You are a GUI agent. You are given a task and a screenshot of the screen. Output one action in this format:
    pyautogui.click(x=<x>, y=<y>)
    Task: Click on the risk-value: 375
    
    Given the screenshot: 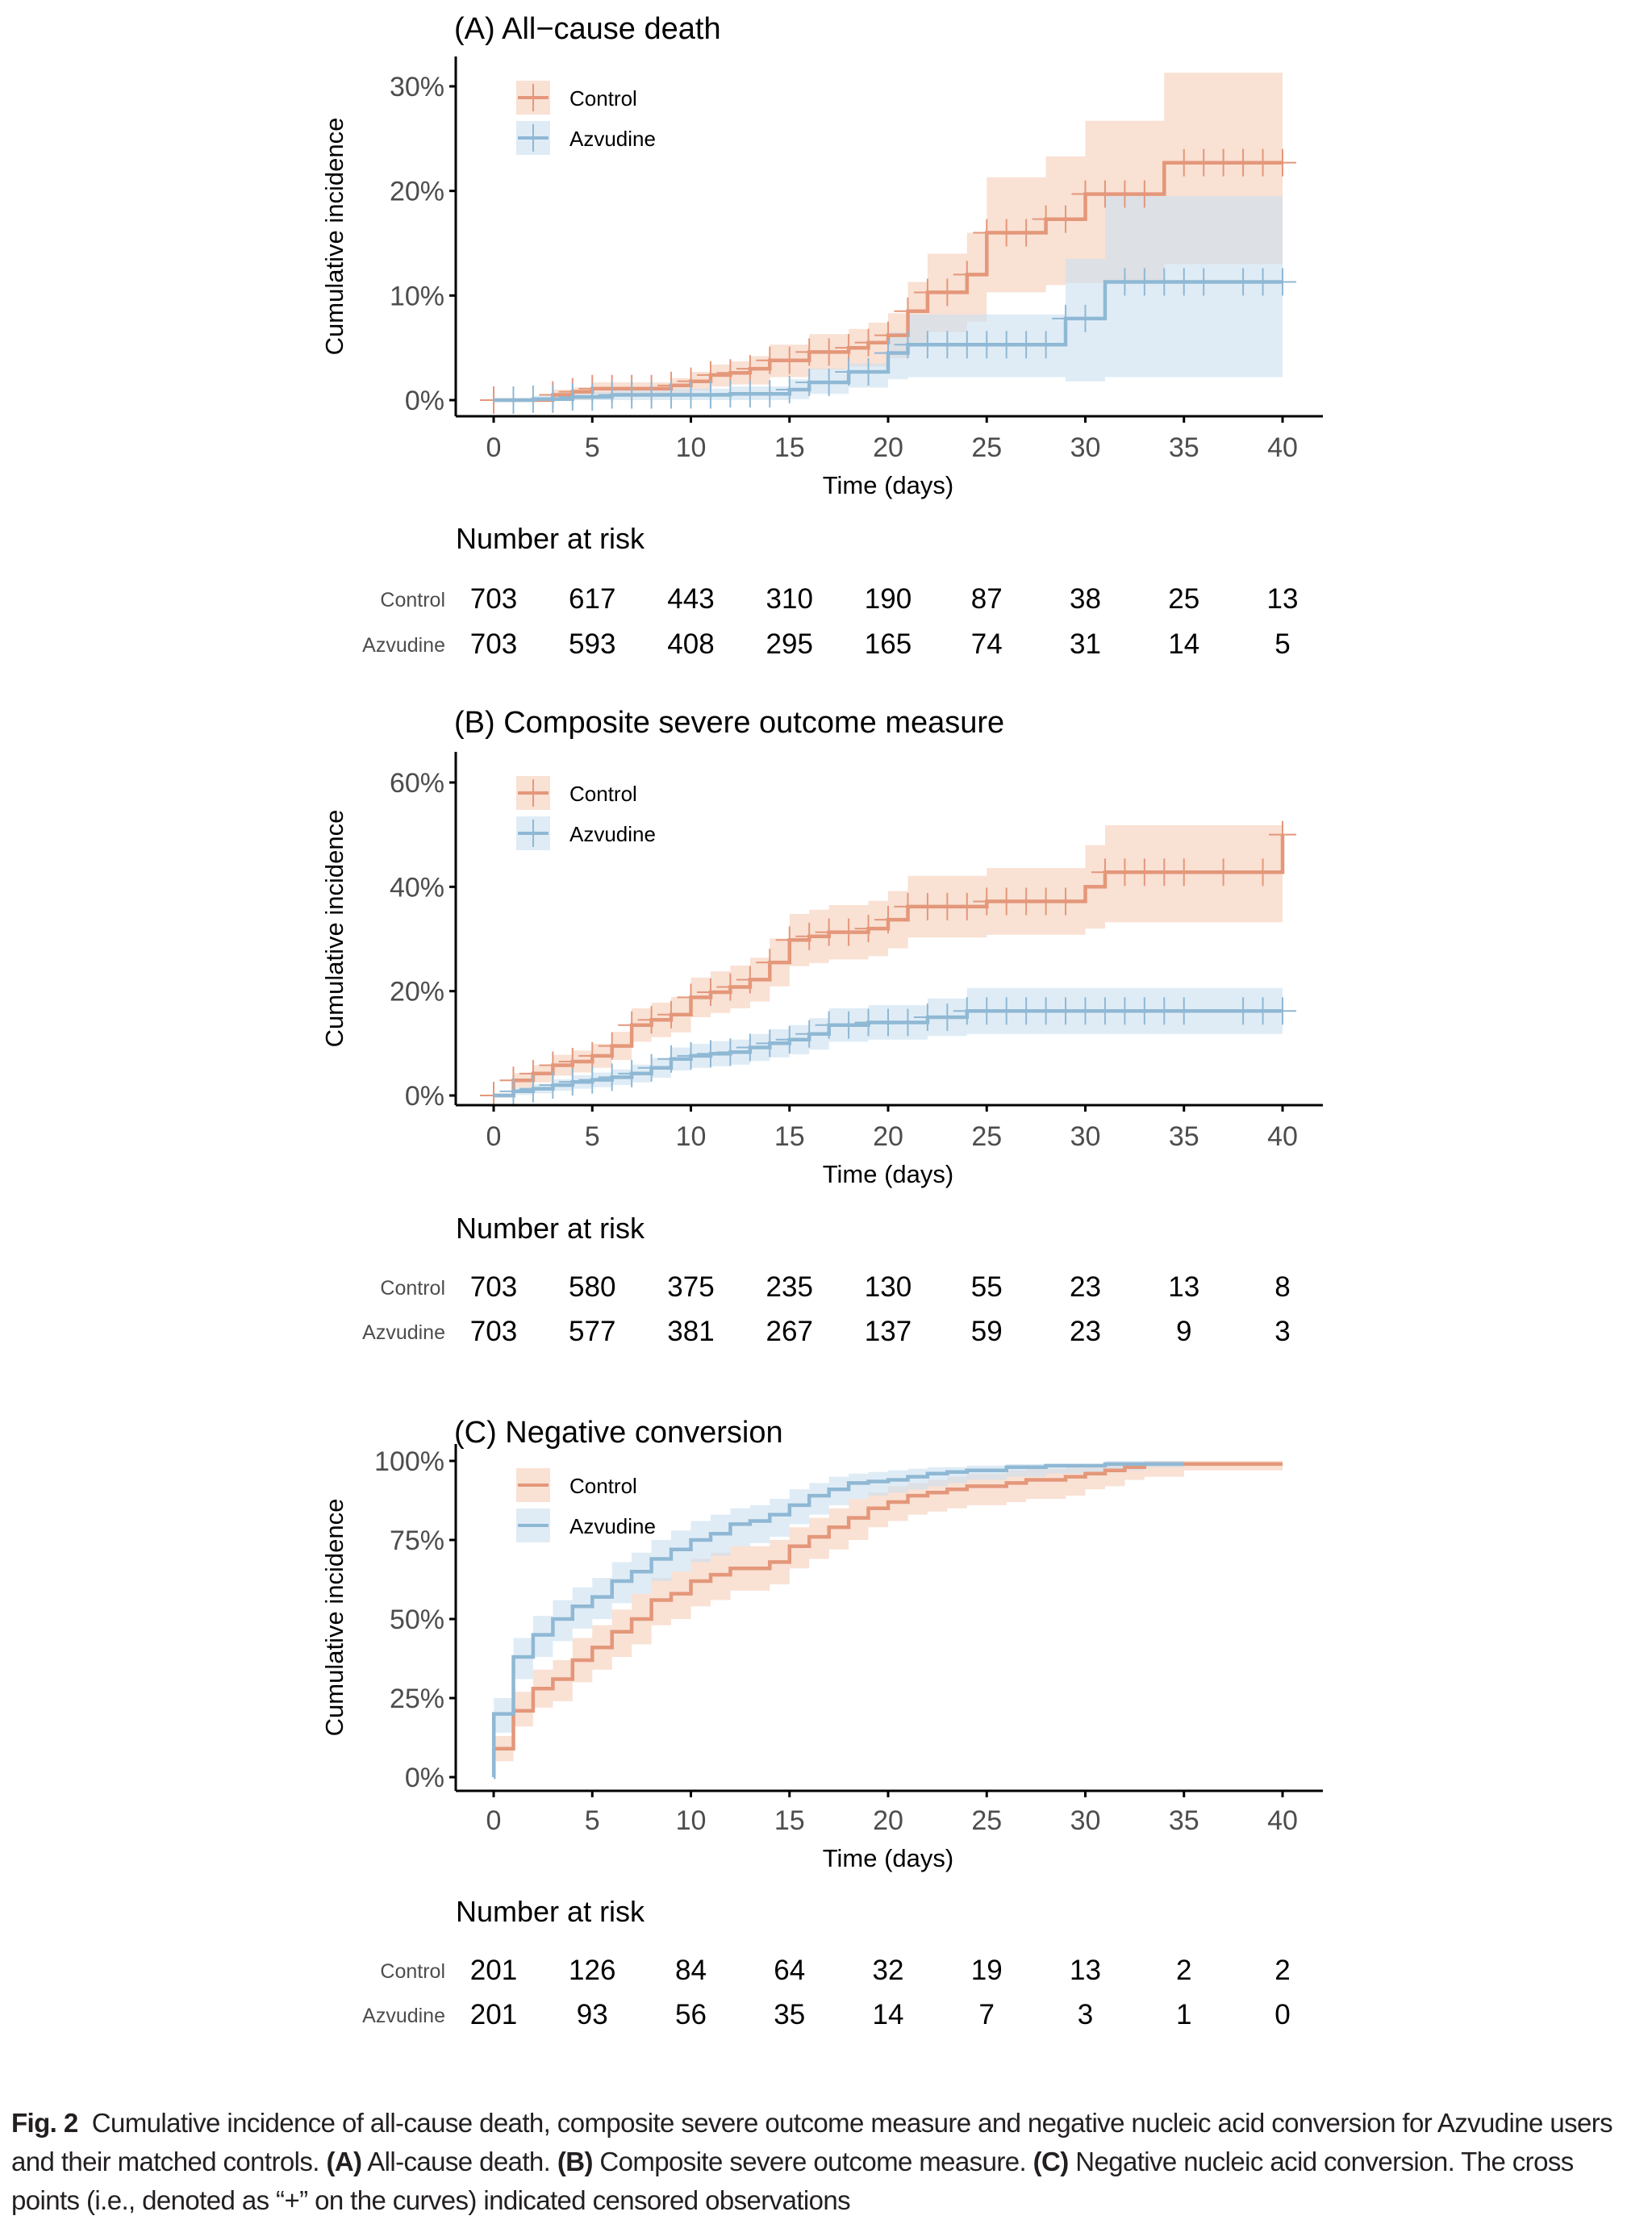 What is the action you would take?
    pyautogui.click(x=690, y=1287)
    